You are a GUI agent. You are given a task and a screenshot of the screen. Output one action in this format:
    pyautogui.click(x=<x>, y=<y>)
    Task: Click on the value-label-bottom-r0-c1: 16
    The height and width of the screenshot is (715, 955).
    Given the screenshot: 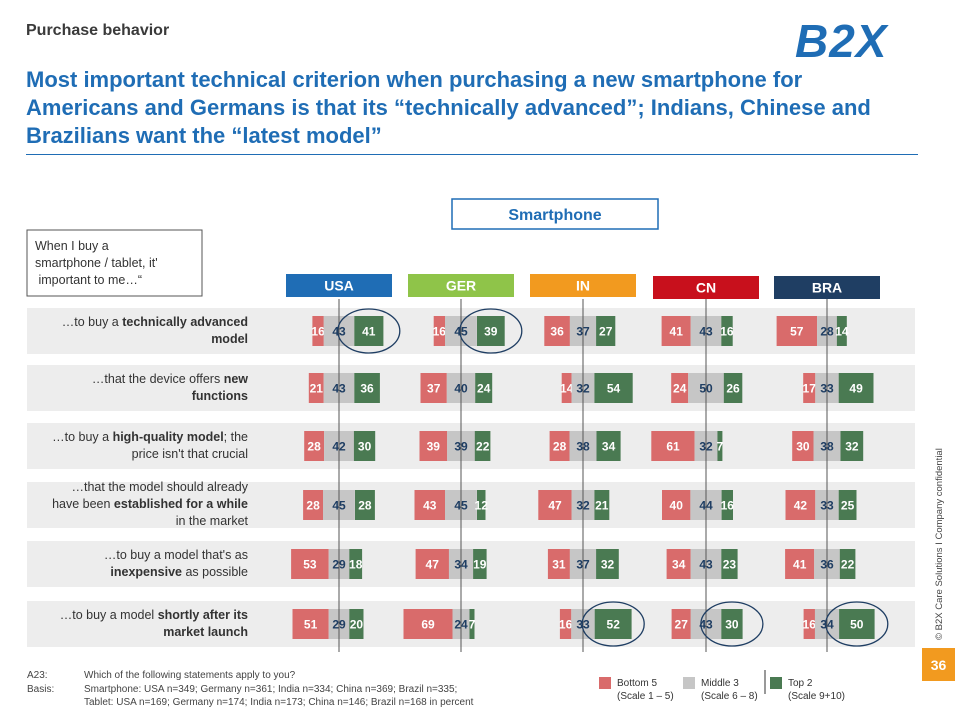 What is the action you would take?
    pyautogui.click(x=440, y=332)
    